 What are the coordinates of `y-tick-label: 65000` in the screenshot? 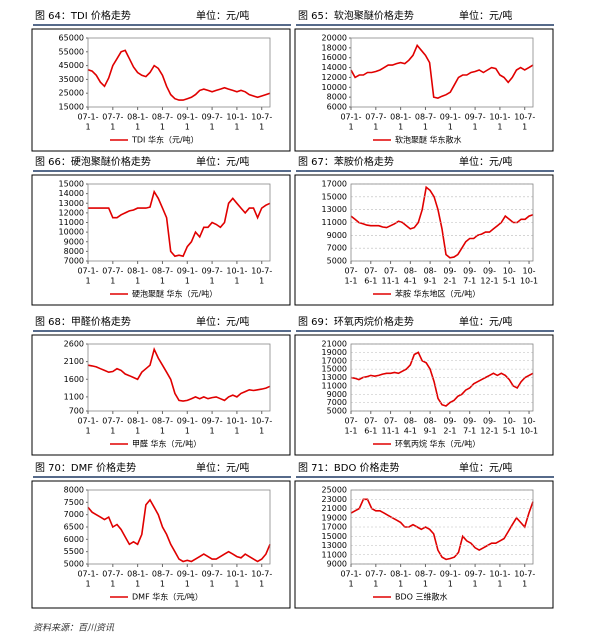 It's located at (71, 38).